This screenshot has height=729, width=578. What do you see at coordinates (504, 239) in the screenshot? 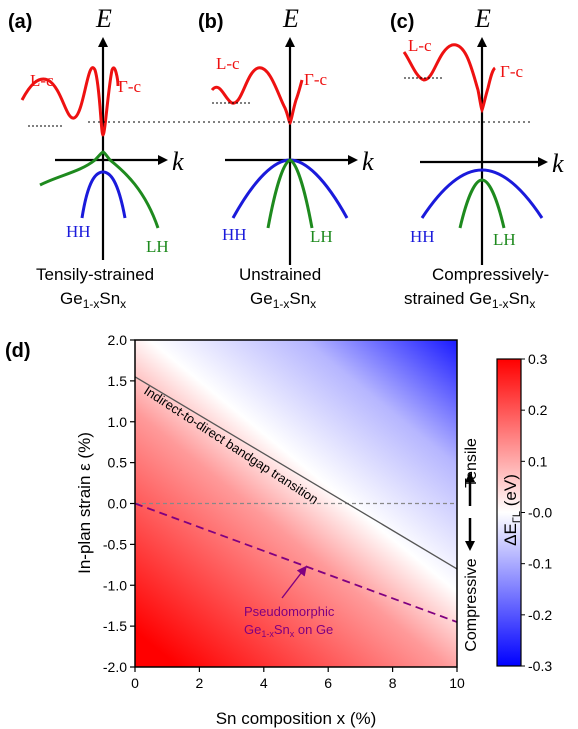
I see `panel-c-lh-label: LH` at bounding box center [504, 239].